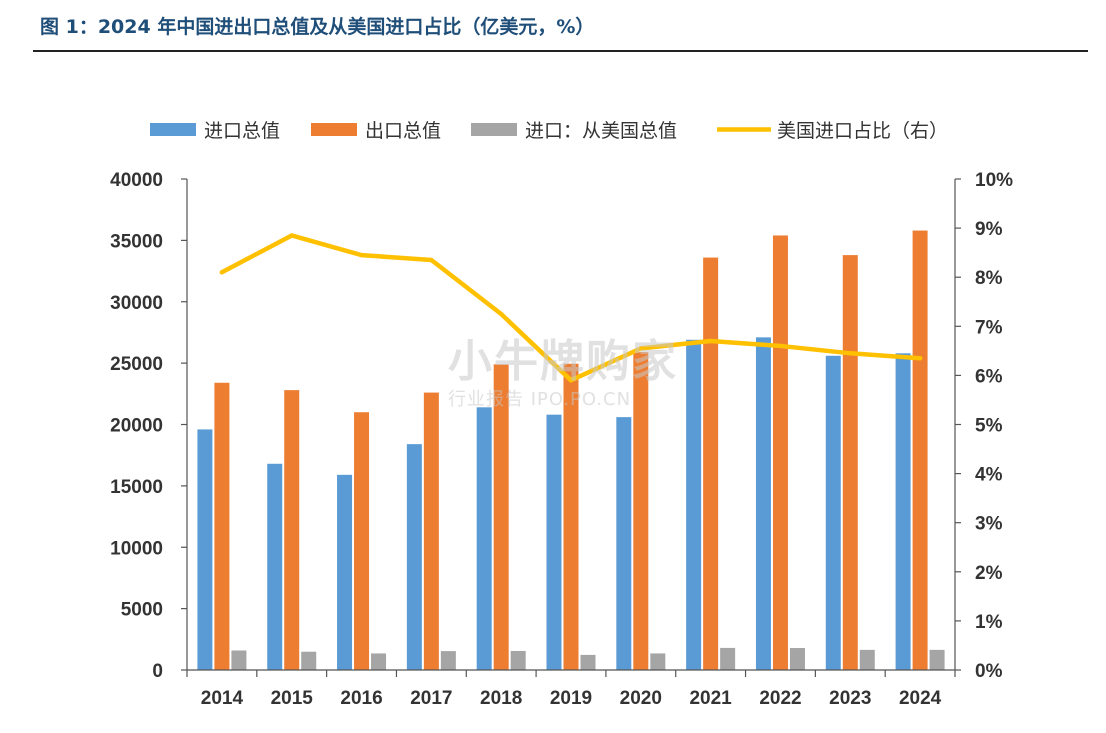  What do you see at coordinates (136, 241) in the screenshot?
I see `y-left-tick-label: 35000` at bounding box center [136, 241].